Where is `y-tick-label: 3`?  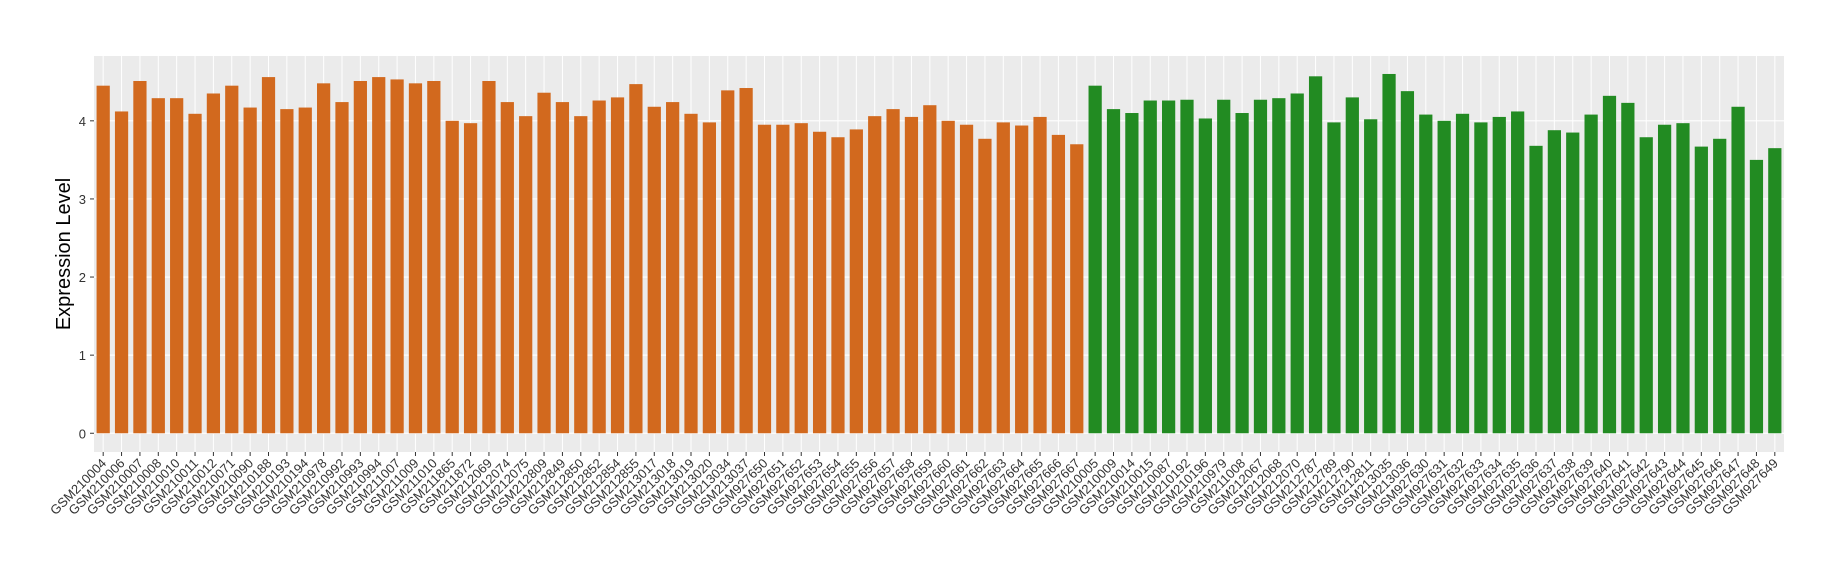 y-tick-label: 3 is located at coordinates (82, 199).